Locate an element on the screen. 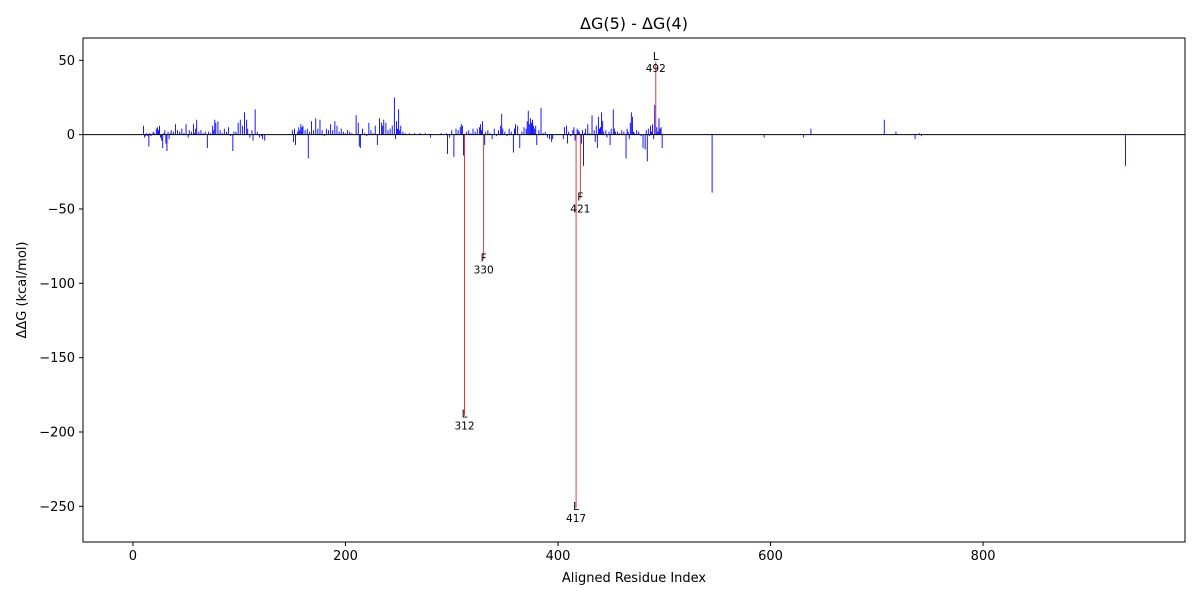  y-tick-label--50: −50 is located at coordinates (61, 209).